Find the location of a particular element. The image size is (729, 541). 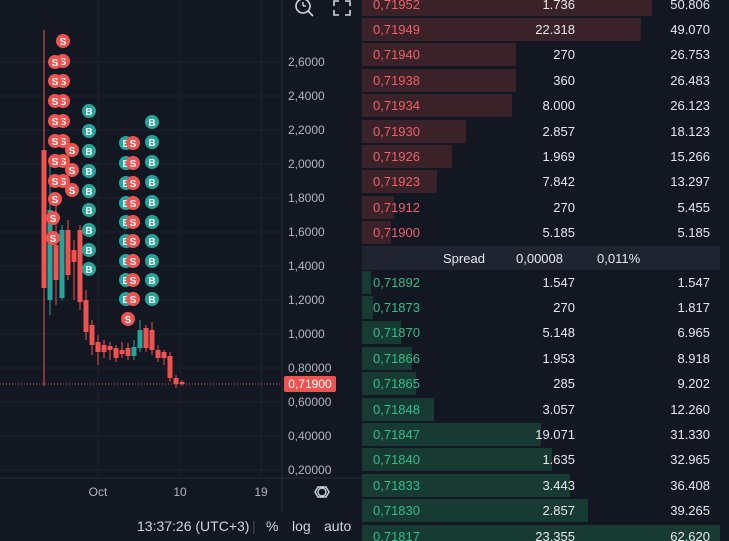

bid-row: 0,71848 3.057 12.260 is located at coordinates (541, 409).